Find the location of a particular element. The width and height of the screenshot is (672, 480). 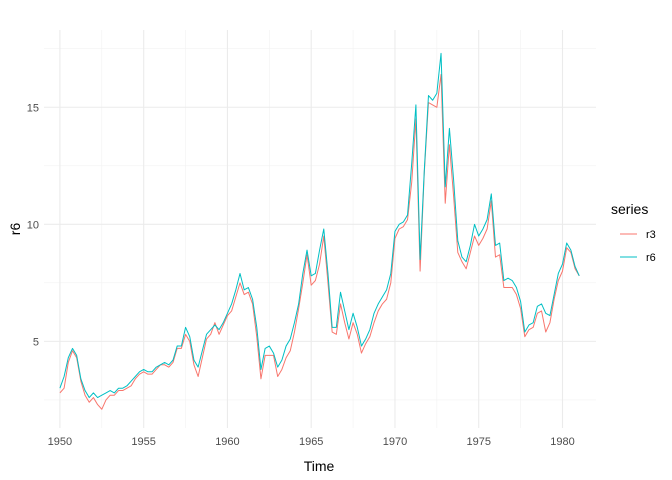

x-tick-label: 1980 is located at coordinates (562, 442).